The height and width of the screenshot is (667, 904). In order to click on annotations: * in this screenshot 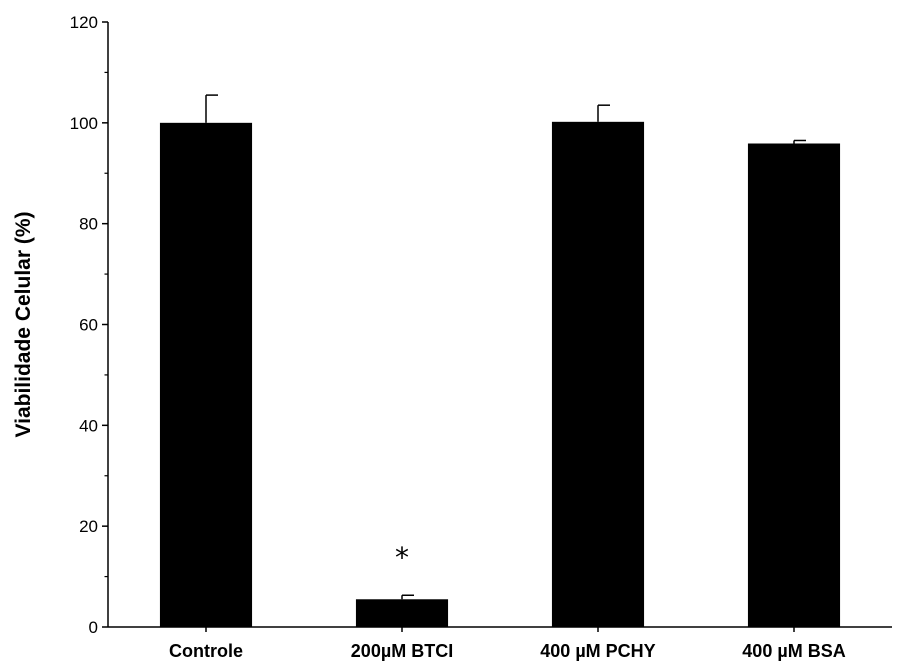, I will do `click(402, 557)`.